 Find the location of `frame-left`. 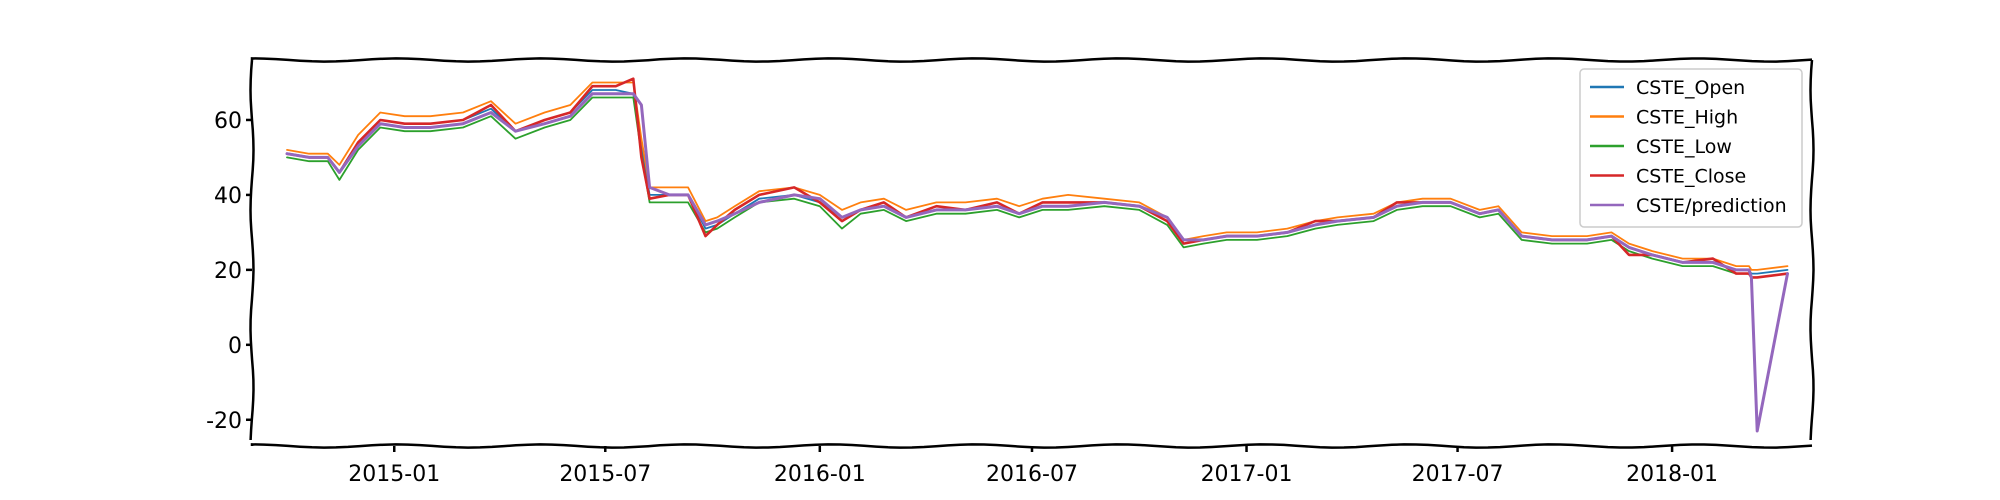

frame-left is located at coordinates (252, 250).